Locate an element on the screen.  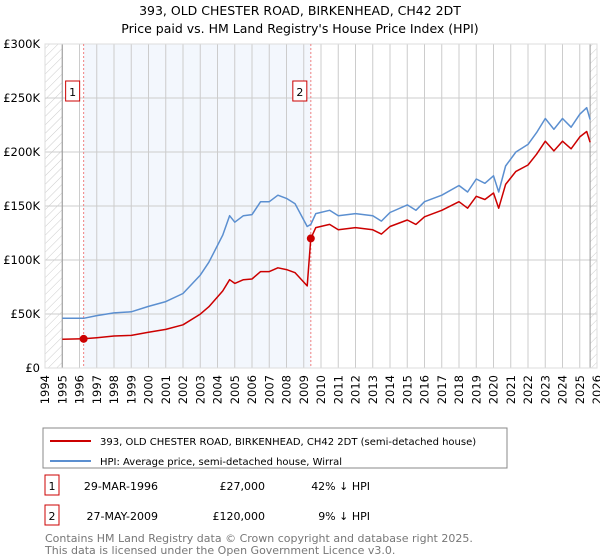
x-tick-label: 2025 is located at coordinates (580, 389).